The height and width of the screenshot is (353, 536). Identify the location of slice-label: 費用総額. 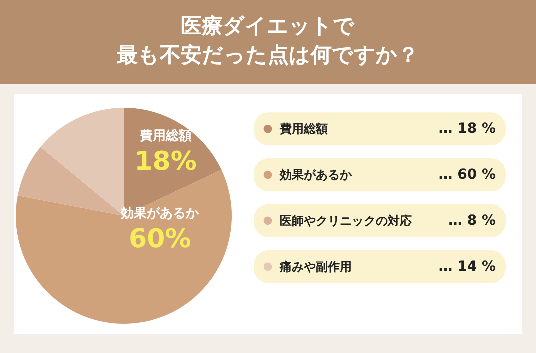
(165, 136).